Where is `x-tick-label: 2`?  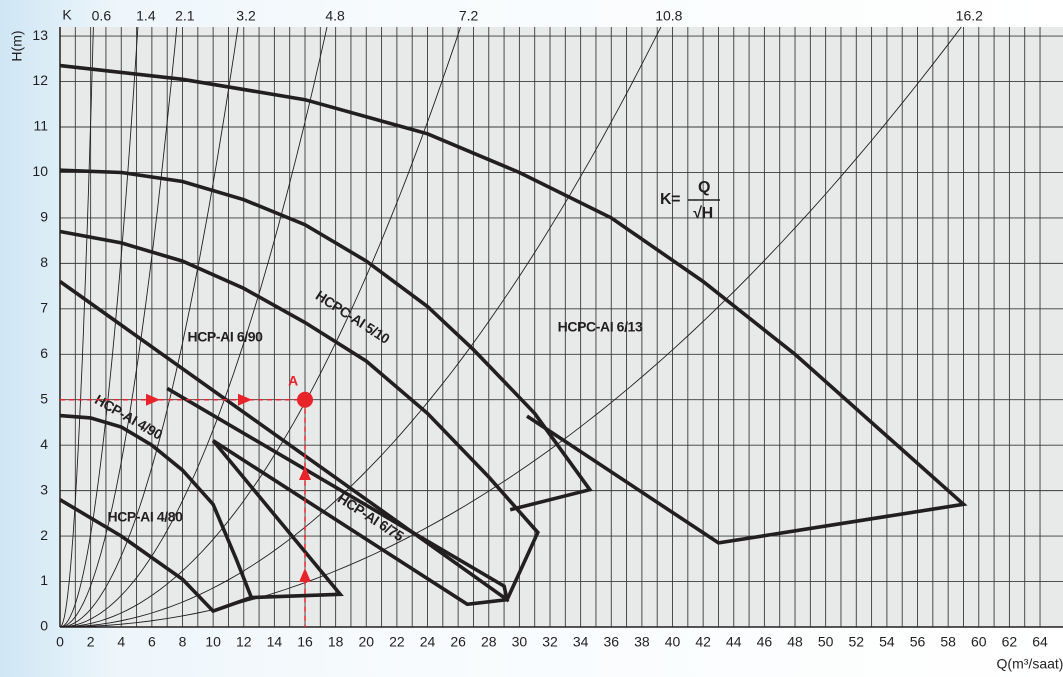
x-tick-label: 2 is located at coordinates (91, 642).